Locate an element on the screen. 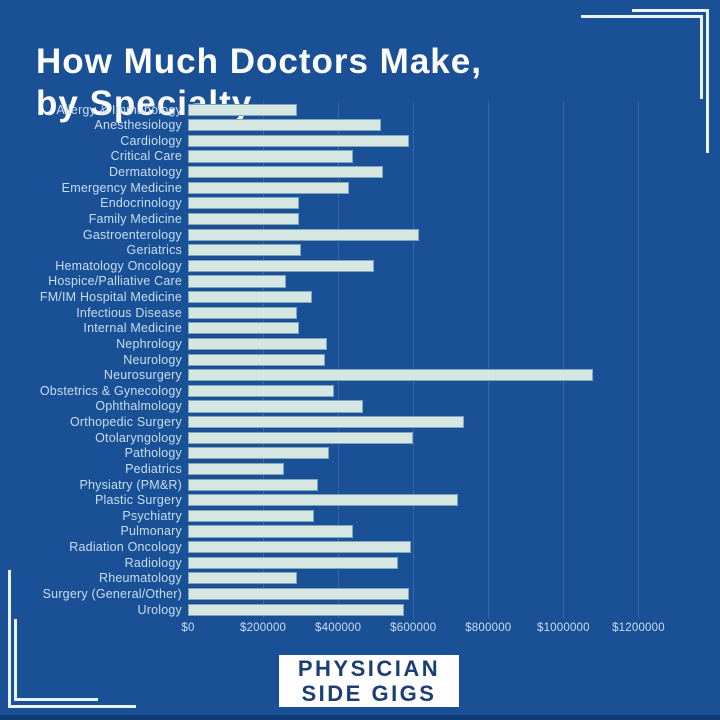 The height and width of the screenshot is (720, 720). category-label: Neurosurgery is located at coordinates (142, 375).